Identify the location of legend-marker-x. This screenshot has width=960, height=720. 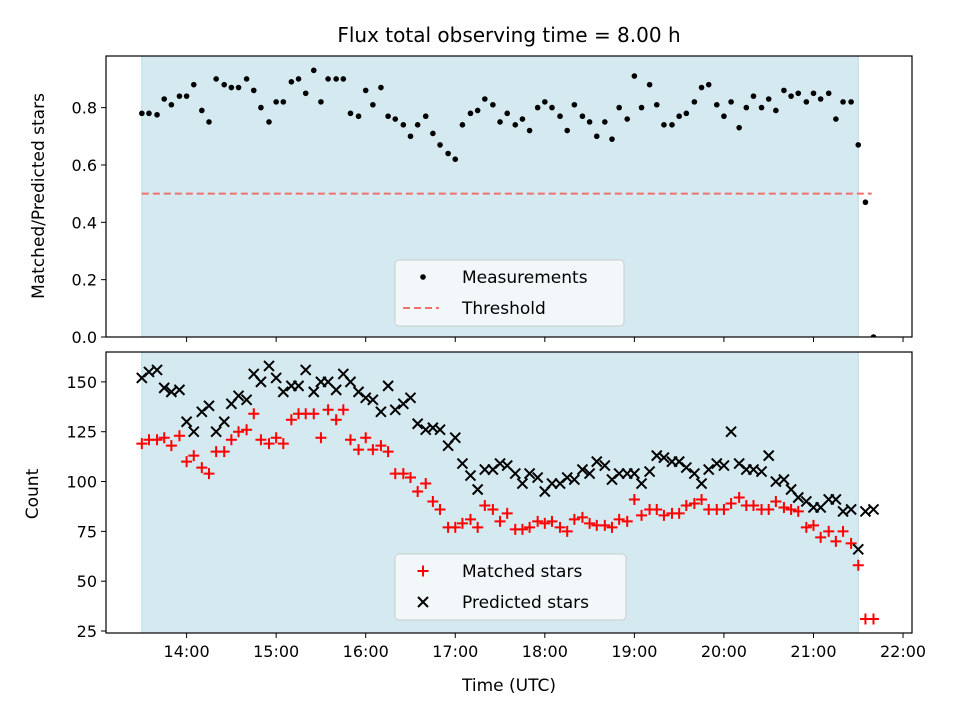
(423, 602).